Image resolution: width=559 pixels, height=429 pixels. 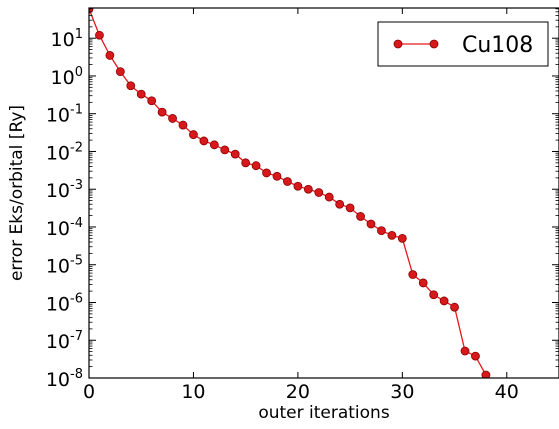 What do you see at coordinates (497, 45) in the screenshot?
I see `legend-label: Cu108` at bounding box center [497, 45].